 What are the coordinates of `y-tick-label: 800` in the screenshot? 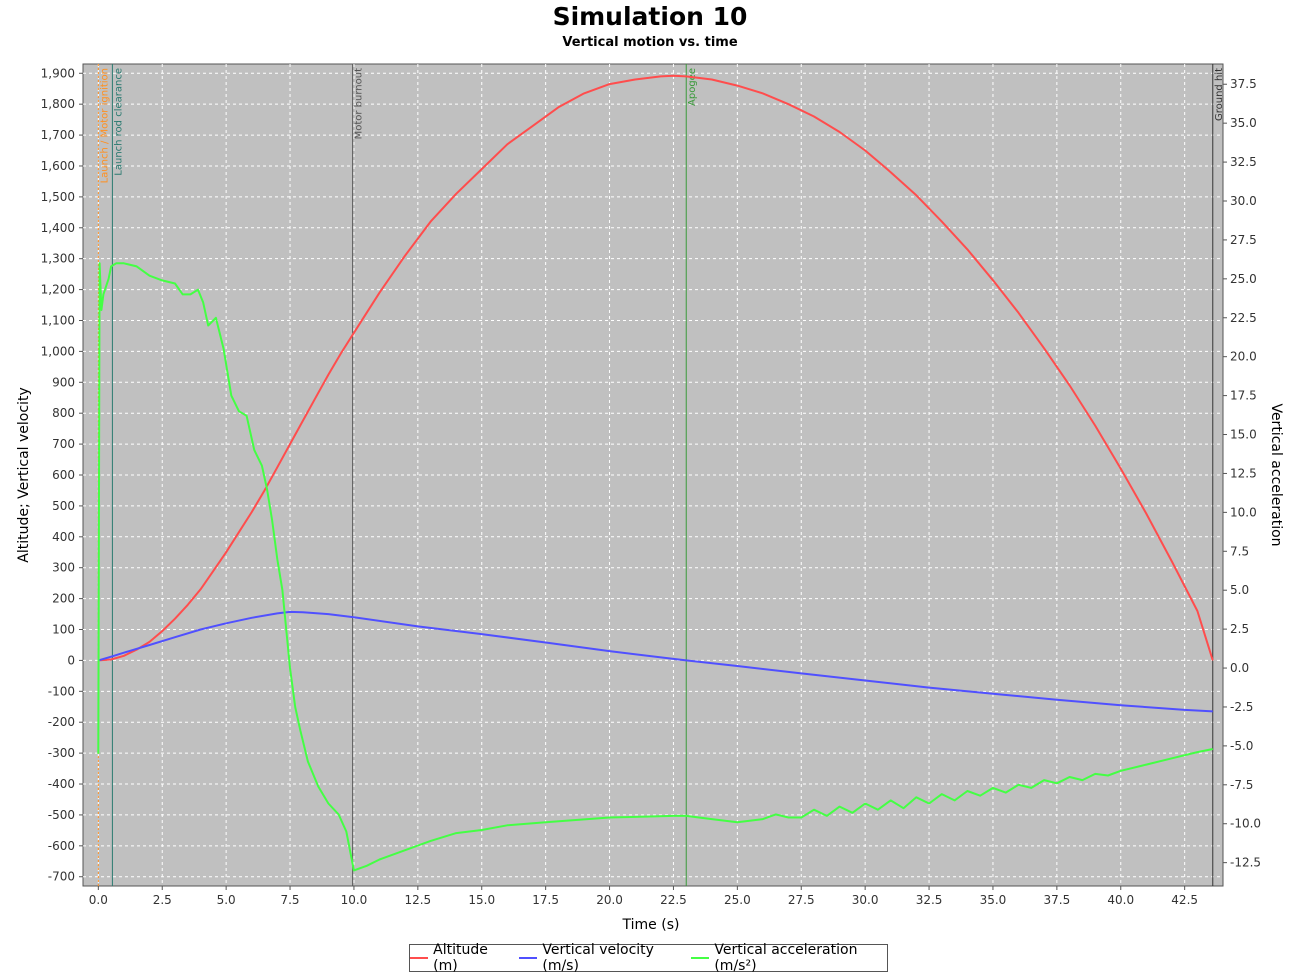 It's located at (63, 413).